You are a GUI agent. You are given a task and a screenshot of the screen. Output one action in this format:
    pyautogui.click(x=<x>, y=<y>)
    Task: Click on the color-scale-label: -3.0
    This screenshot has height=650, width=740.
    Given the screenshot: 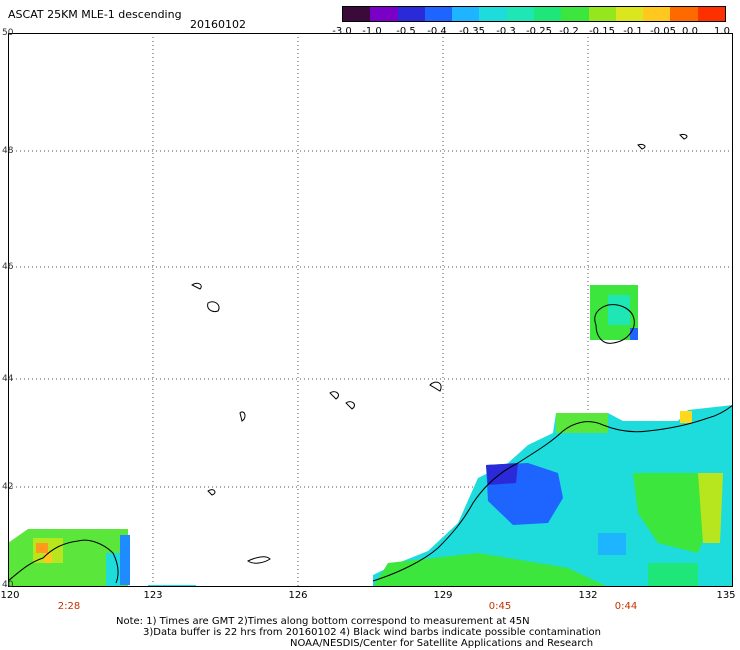 What is the action you would take?
    pyautogui.click(x=342, y=31)
    